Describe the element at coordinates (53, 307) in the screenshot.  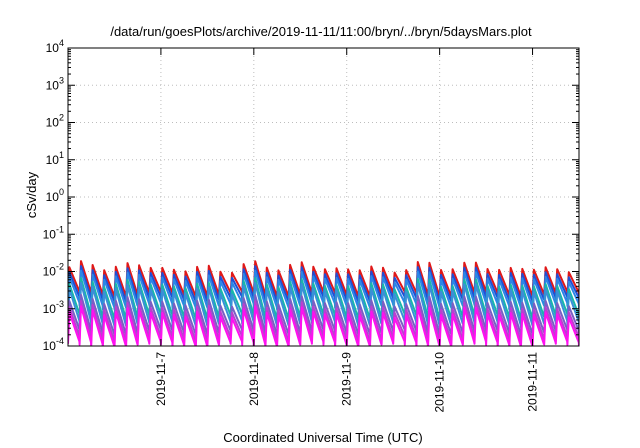
I see `y-tick-label: 10⁻³` at that location.